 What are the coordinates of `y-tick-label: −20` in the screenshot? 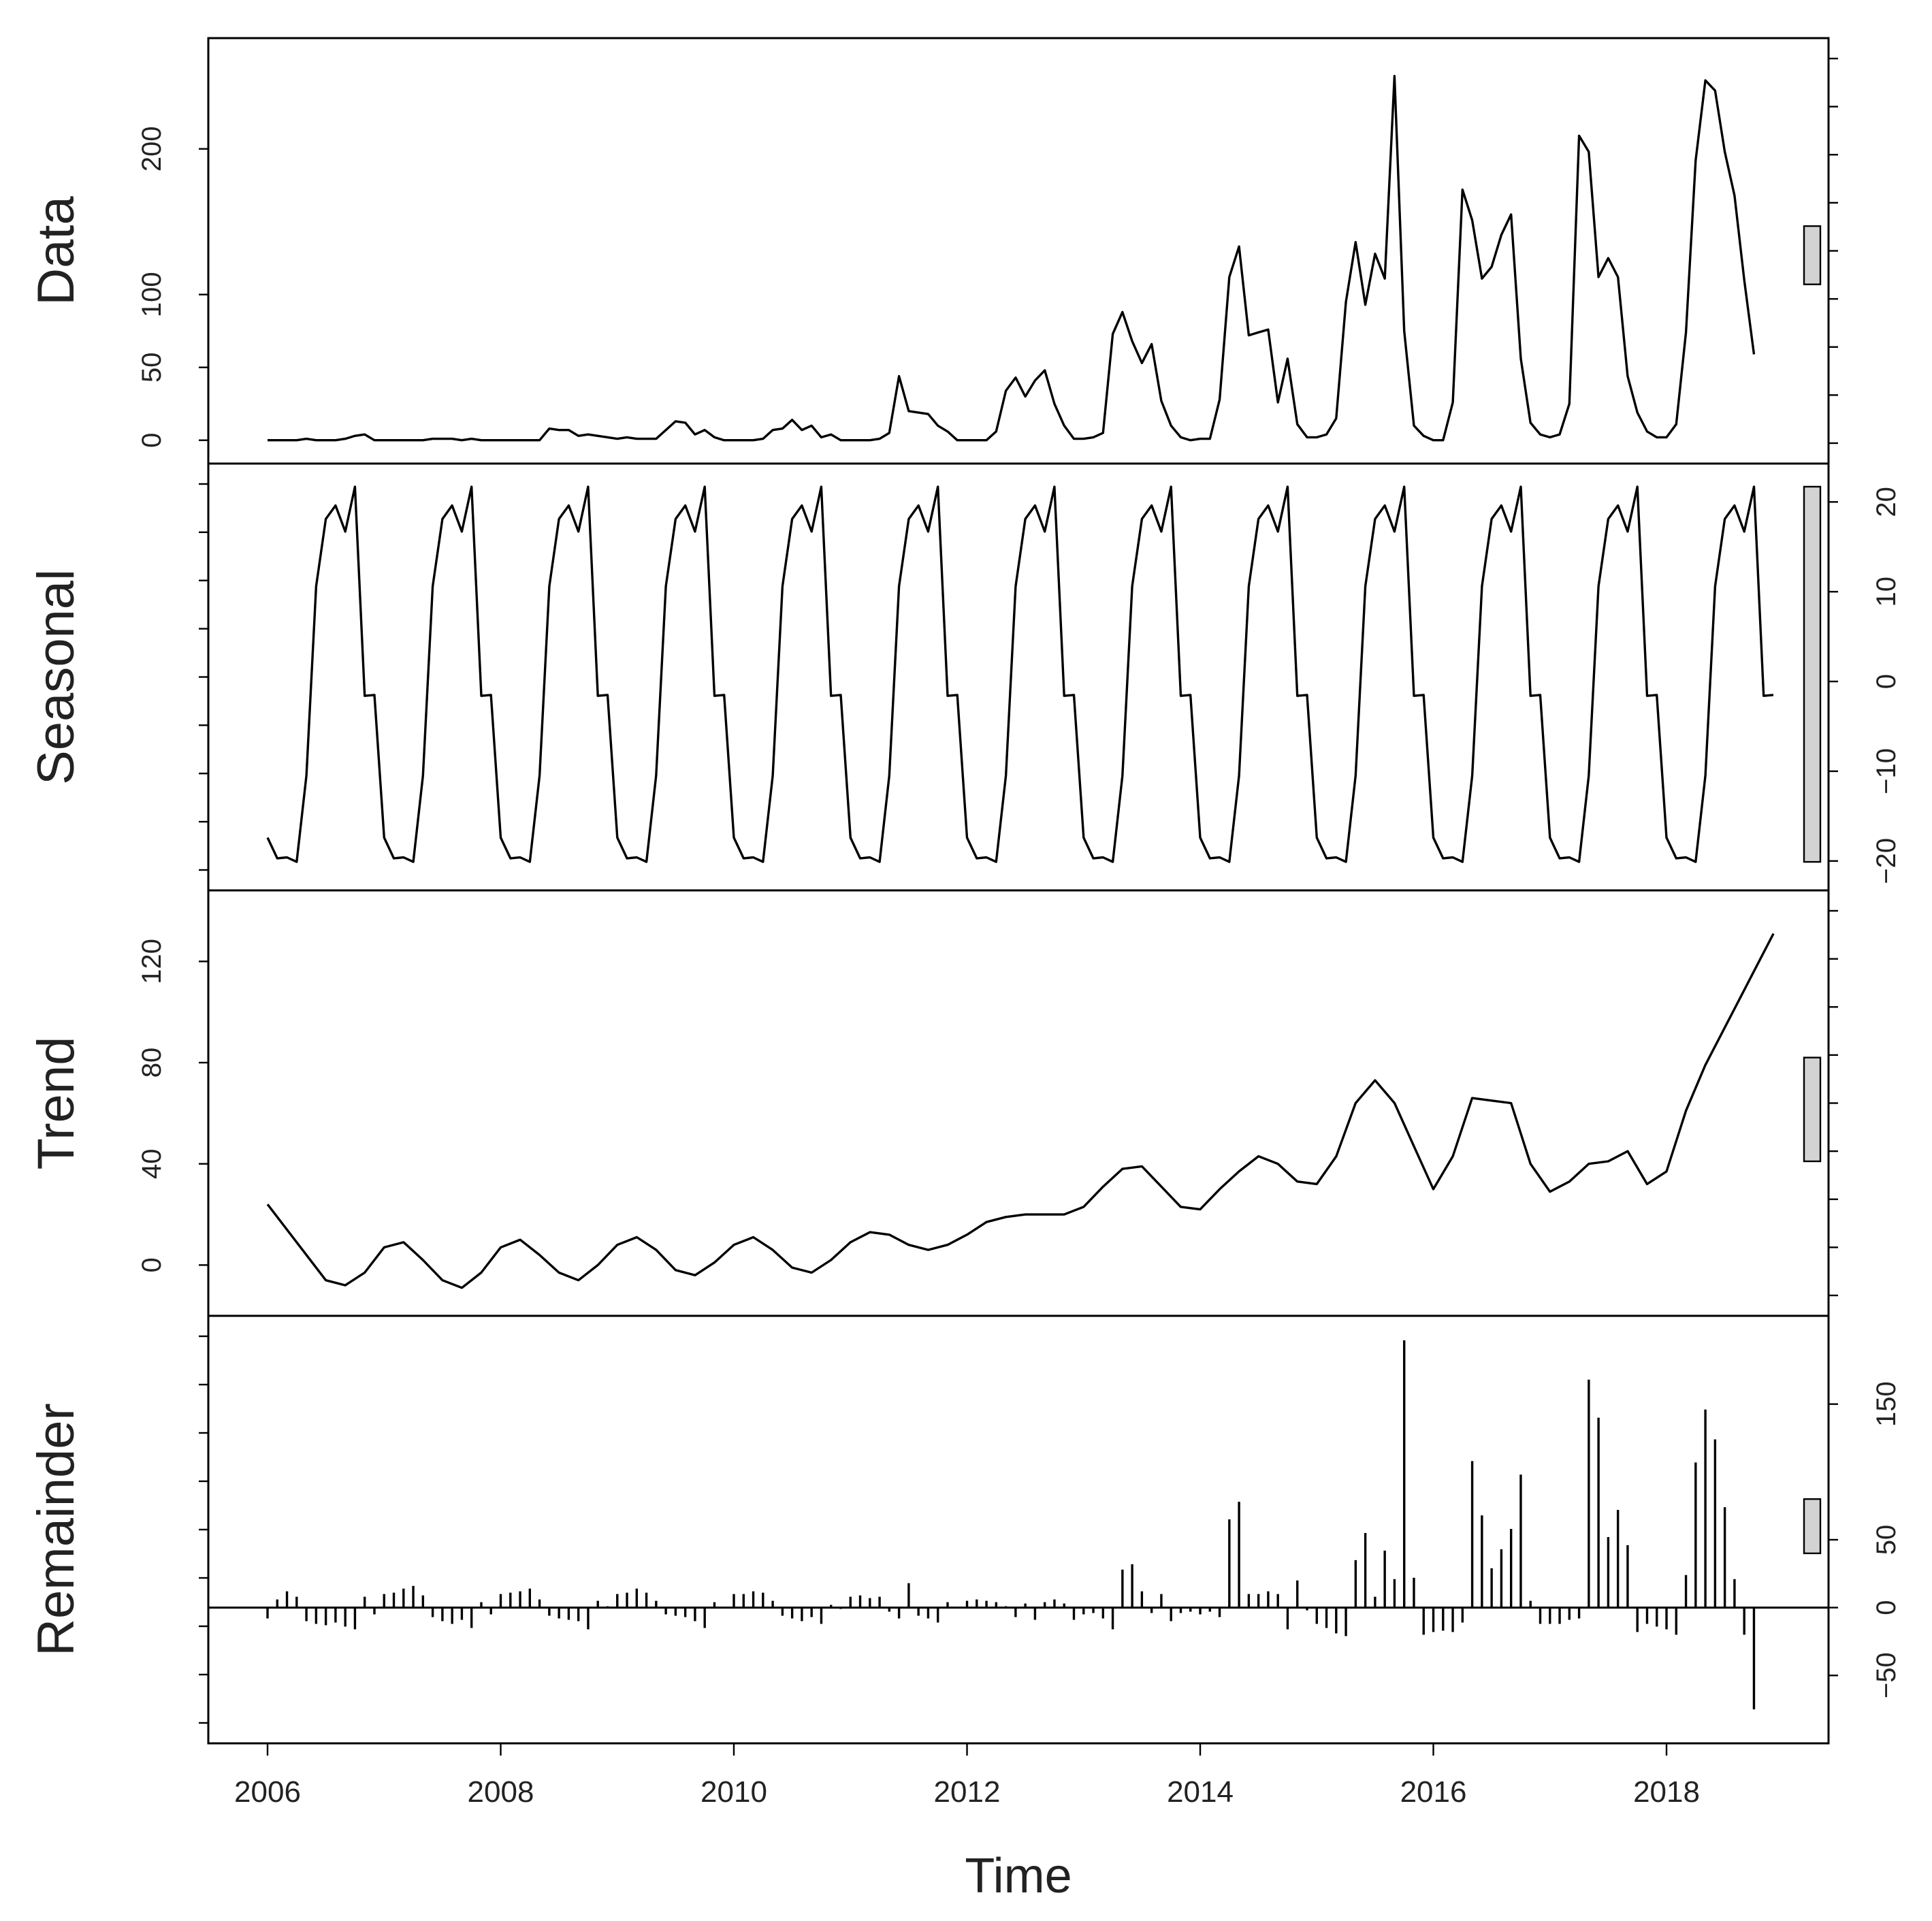 It's located at (1886, 861).